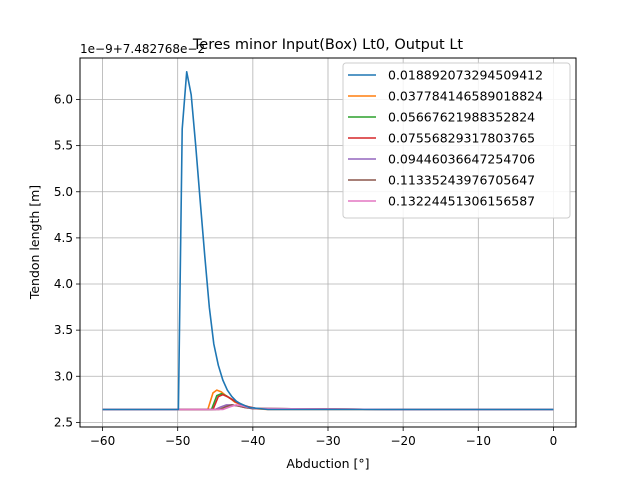 The height and width of the screenshot is (480, 640). I want to click on x-axis-ticks: −60 −50 −40 −30 −20 −10 0, so click(323, 437).